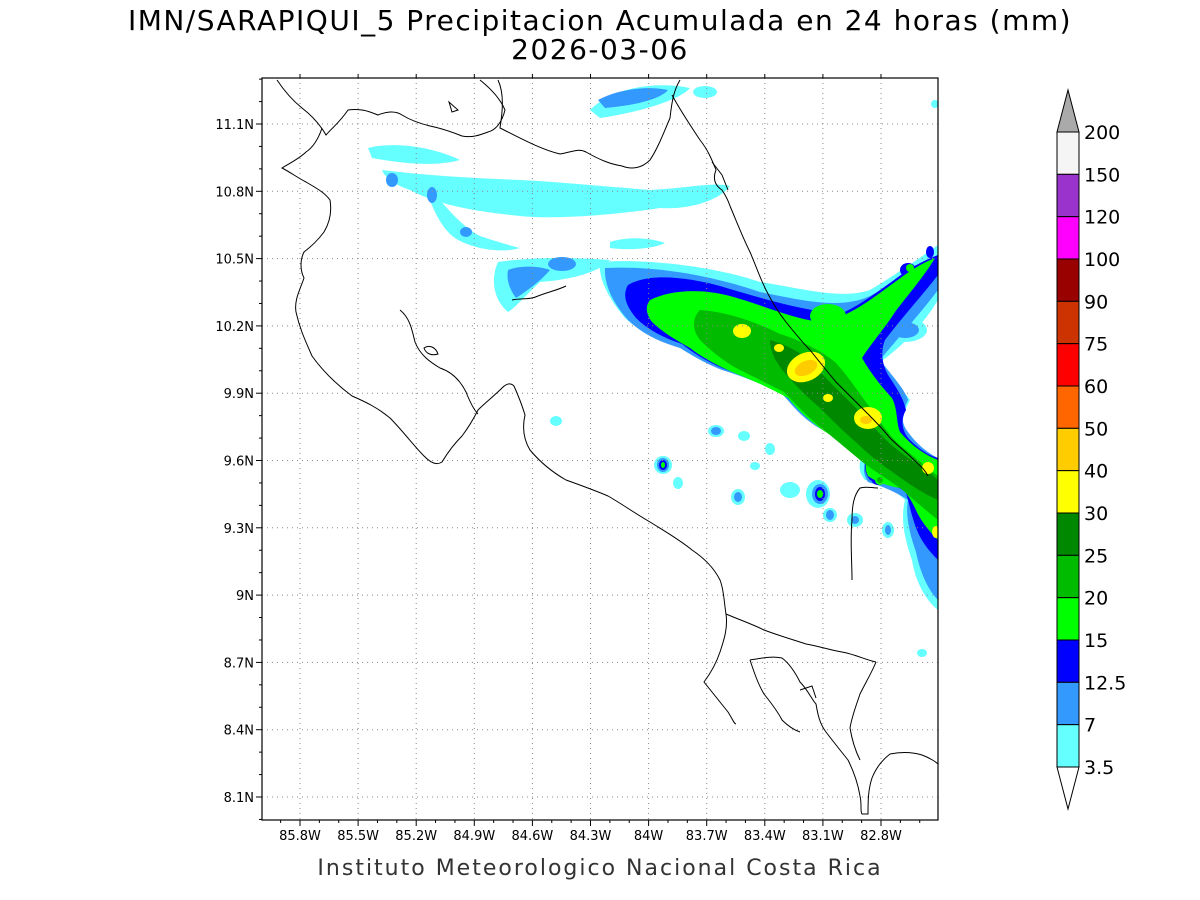  I want to click on colorbar-level-label: 7, so click(1090, 726).